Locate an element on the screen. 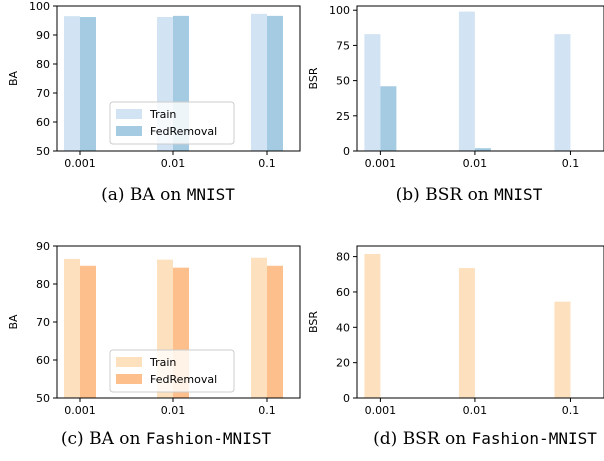 This screenshot has width=604, height=461. caption-prefix: (d) BSR on is located at coordinates (422, 439).